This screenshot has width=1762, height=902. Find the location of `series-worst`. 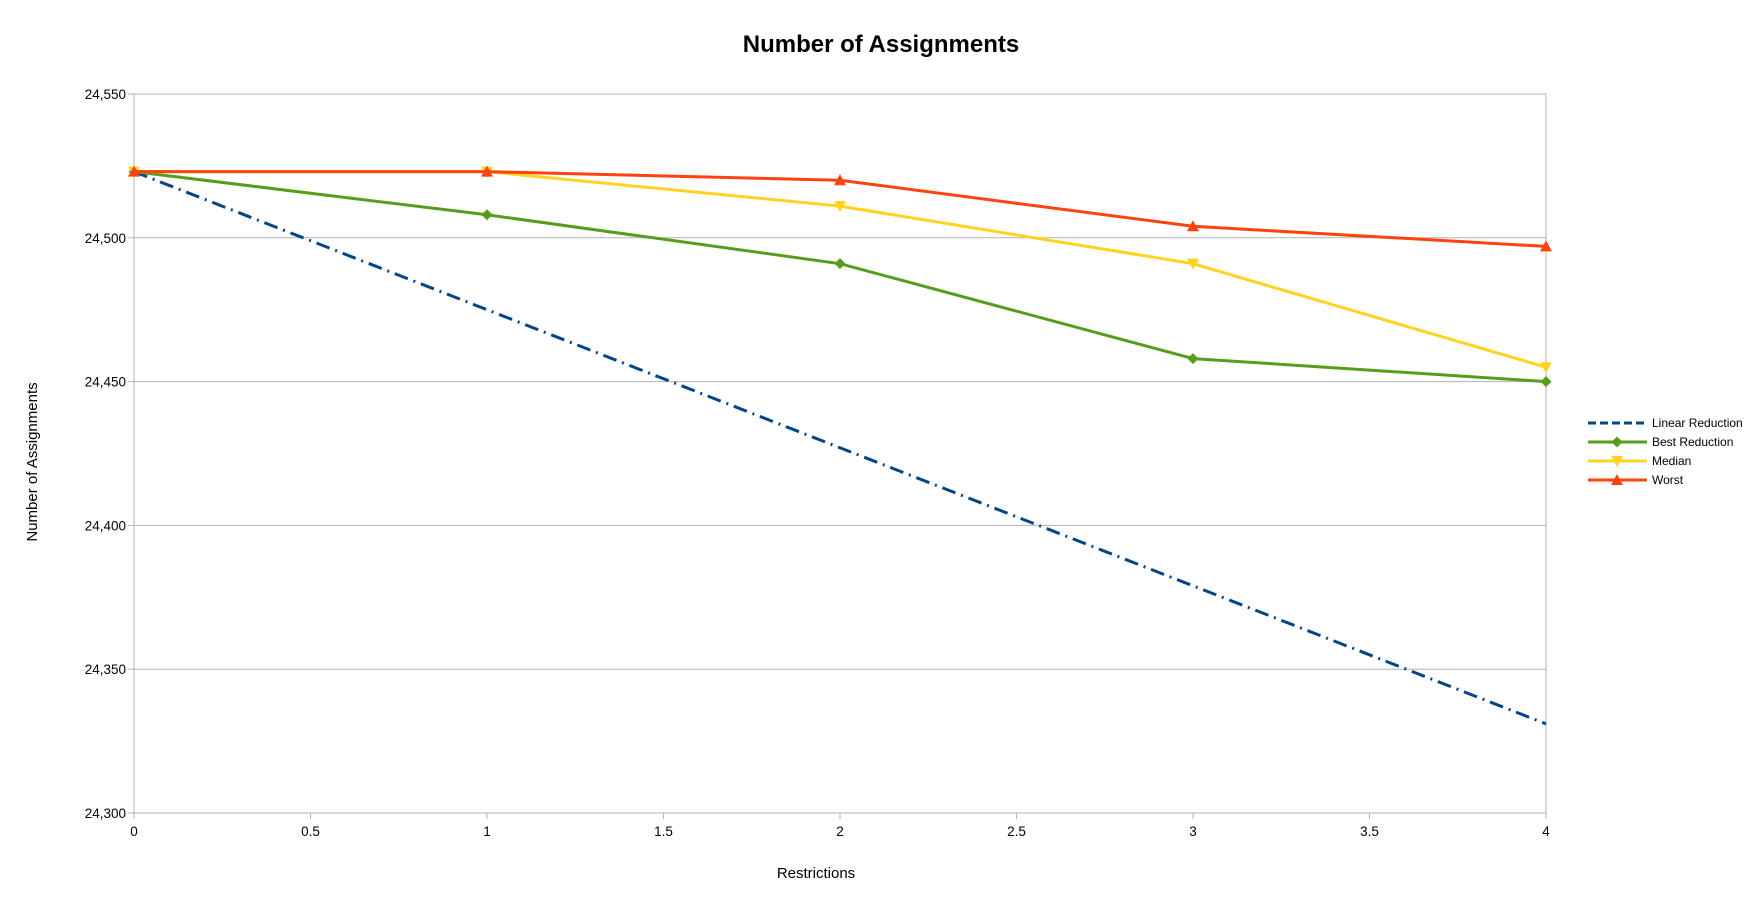

series-worst is located at coordinates (840, 208).